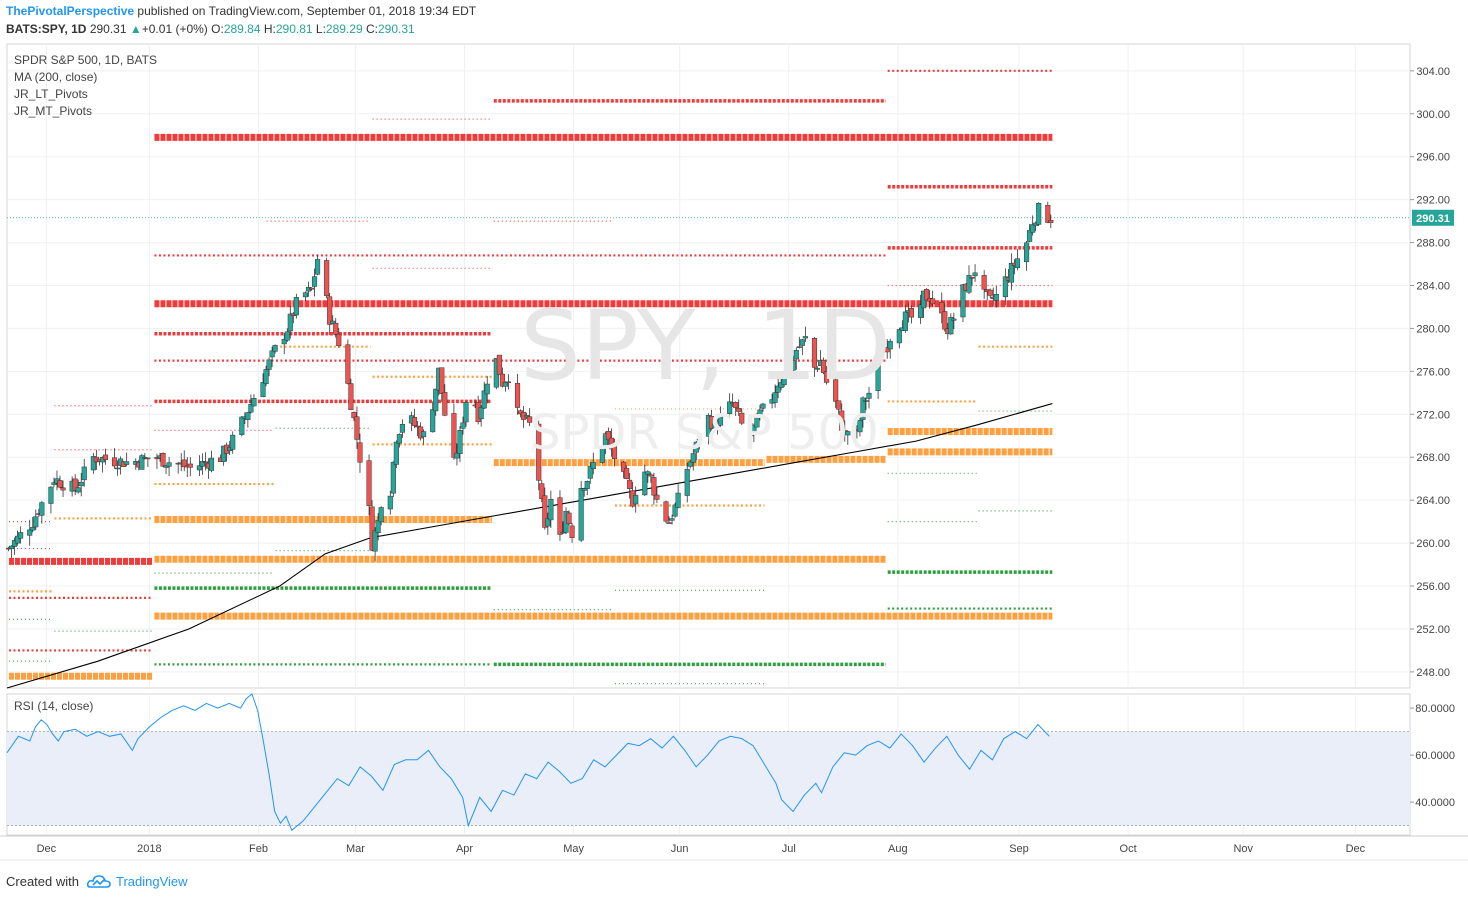 This screenshot has width=1468, height=897. Describe the element at coordinates (1356, 849) in the screenshot. I see `x-tick-label: Dec` at that location.